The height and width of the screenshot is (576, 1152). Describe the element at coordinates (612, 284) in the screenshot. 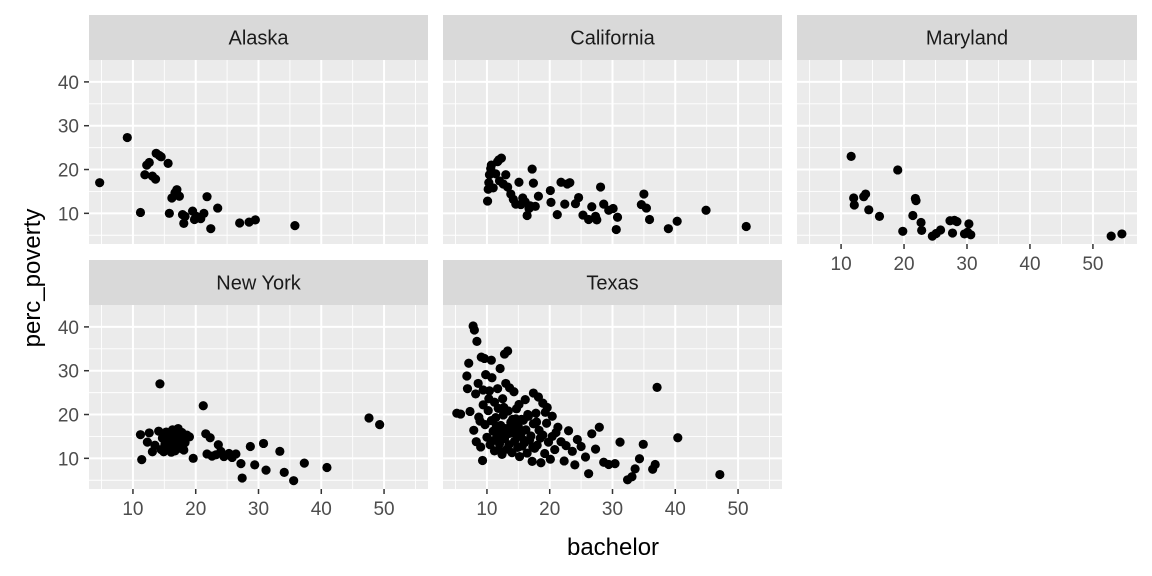

I see `facet-strip-label: Texas` at that location.